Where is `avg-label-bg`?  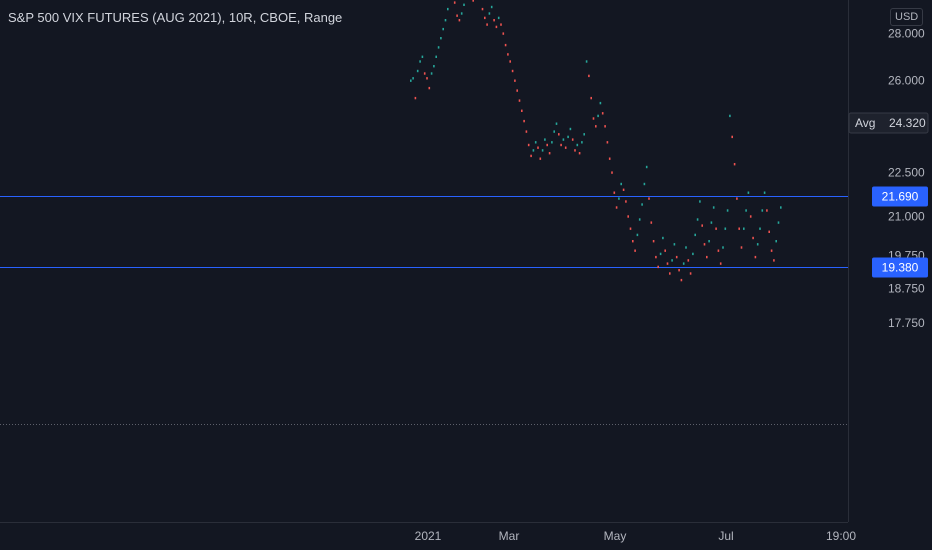 avg-label-bg is located at coordinates (888, 123).